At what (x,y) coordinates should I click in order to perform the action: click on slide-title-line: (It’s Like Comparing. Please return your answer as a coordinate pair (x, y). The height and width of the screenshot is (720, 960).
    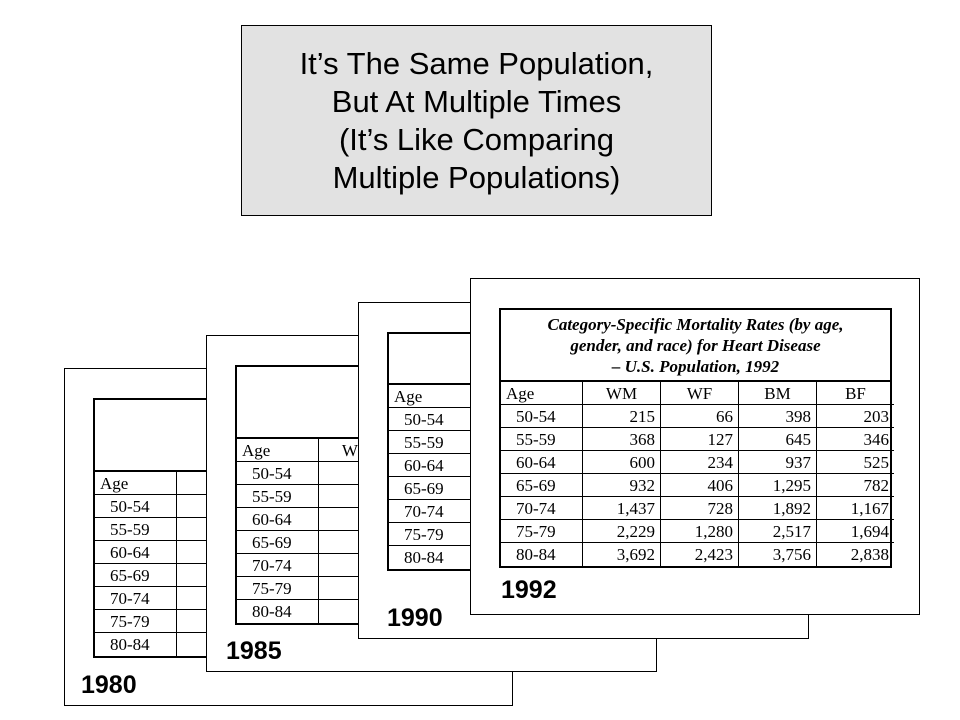
    Looking at the image, I should click on (476, 139).